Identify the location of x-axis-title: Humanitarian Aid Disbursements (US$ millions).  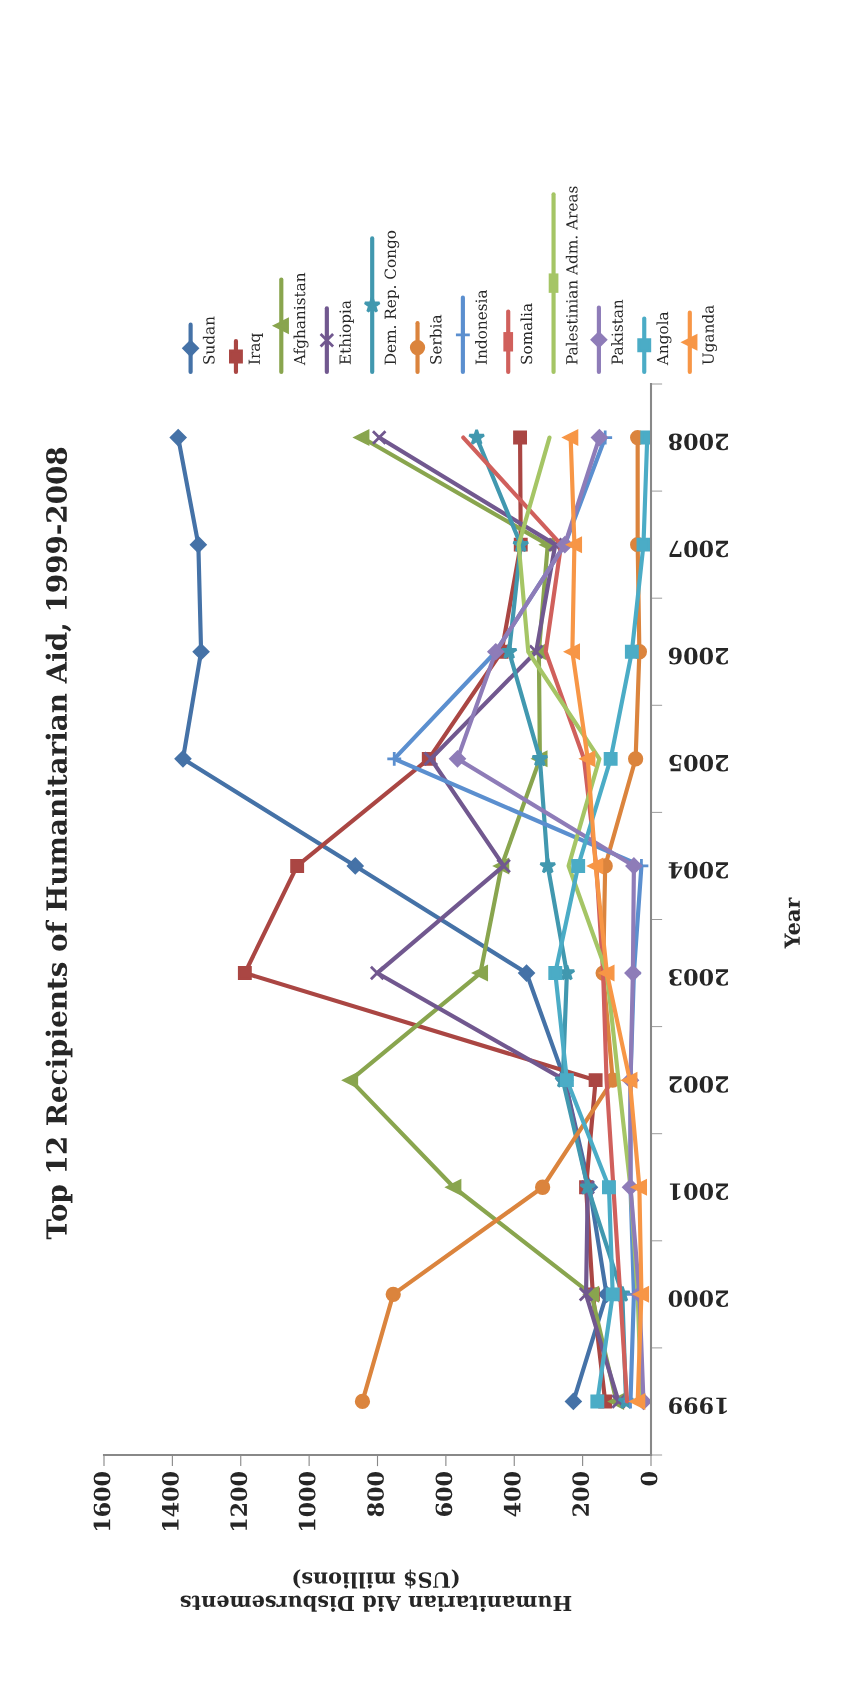
(376, 1590).